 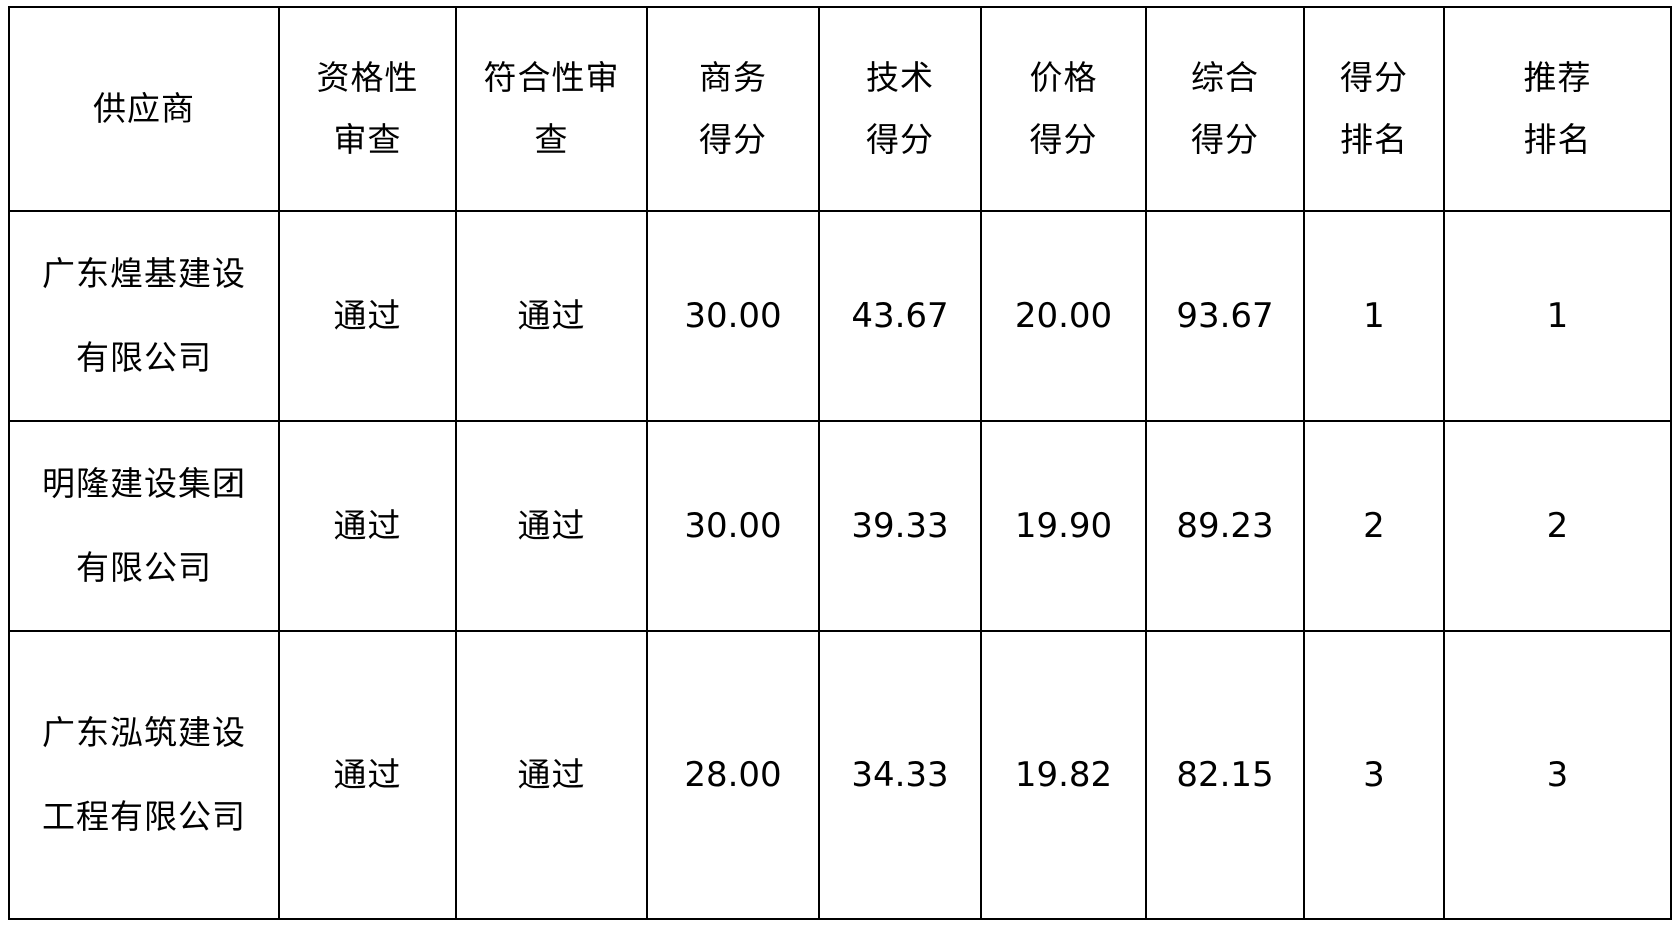 I want to click on recommend-rank-value: 1, so click(x=1557, y=316).